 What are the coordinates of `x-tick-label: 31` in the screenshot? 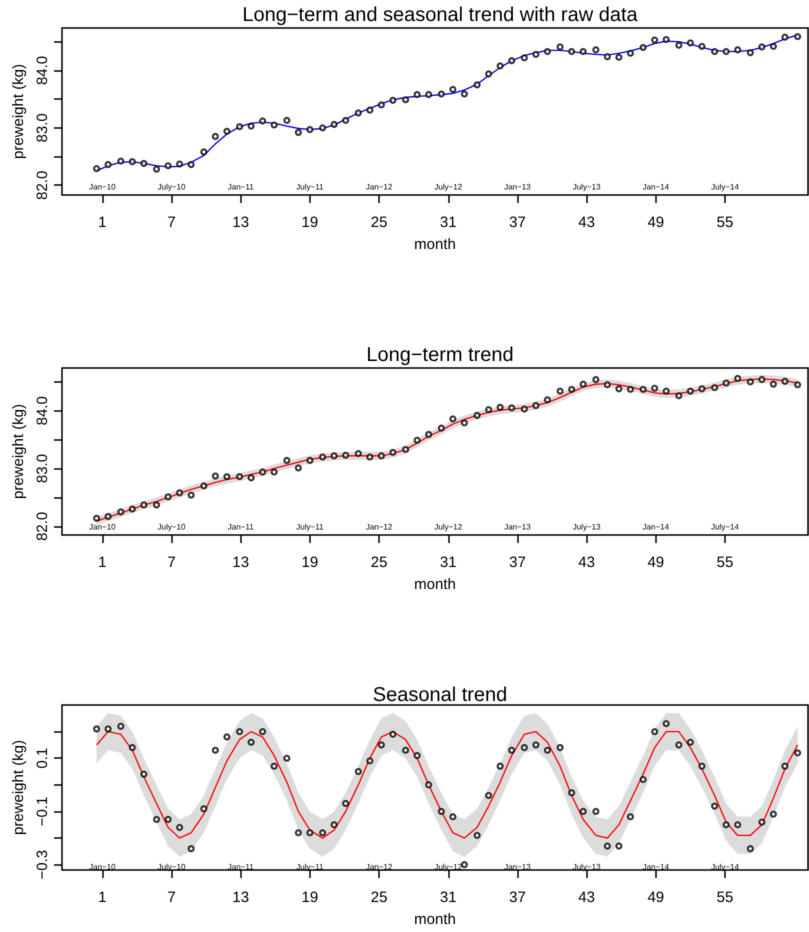 It's located at (448, 562).